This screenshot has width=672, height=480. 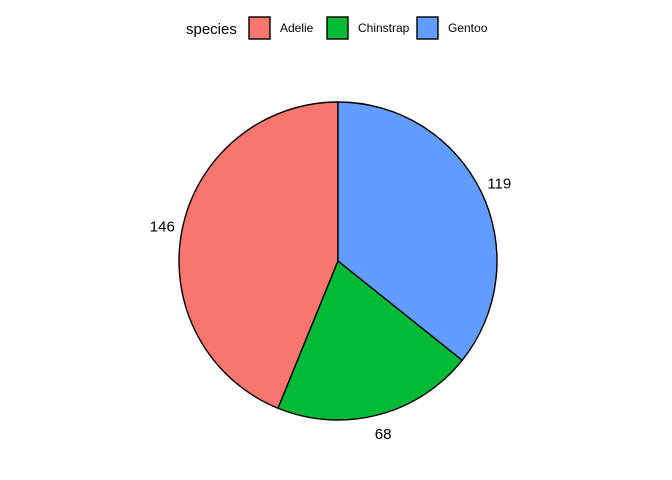 What do you see at coordinates (427, 28) in the screenshot?
I see `legend-key-gentoo` at bounding box center [427, 28].